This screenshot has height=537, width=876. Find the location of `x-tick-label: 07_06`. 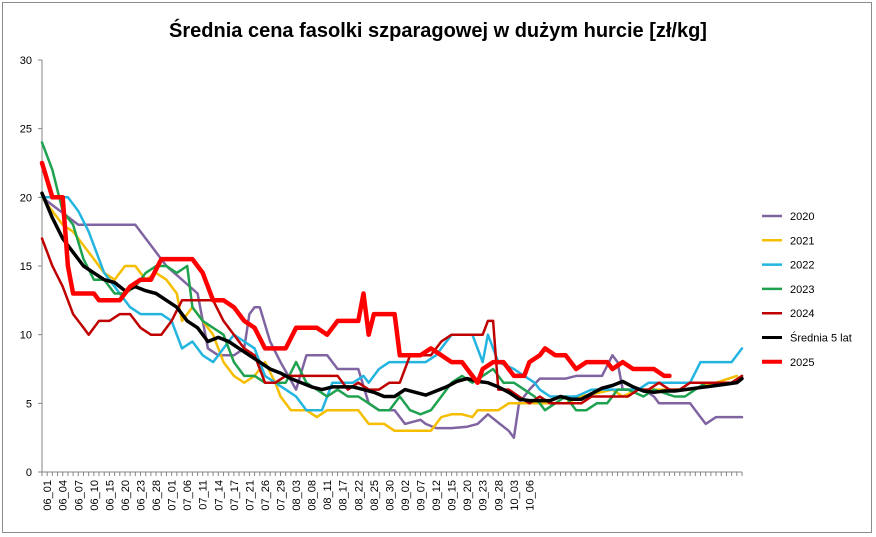

x-tick-label: 07_06 is located at coordinates (188, 495).